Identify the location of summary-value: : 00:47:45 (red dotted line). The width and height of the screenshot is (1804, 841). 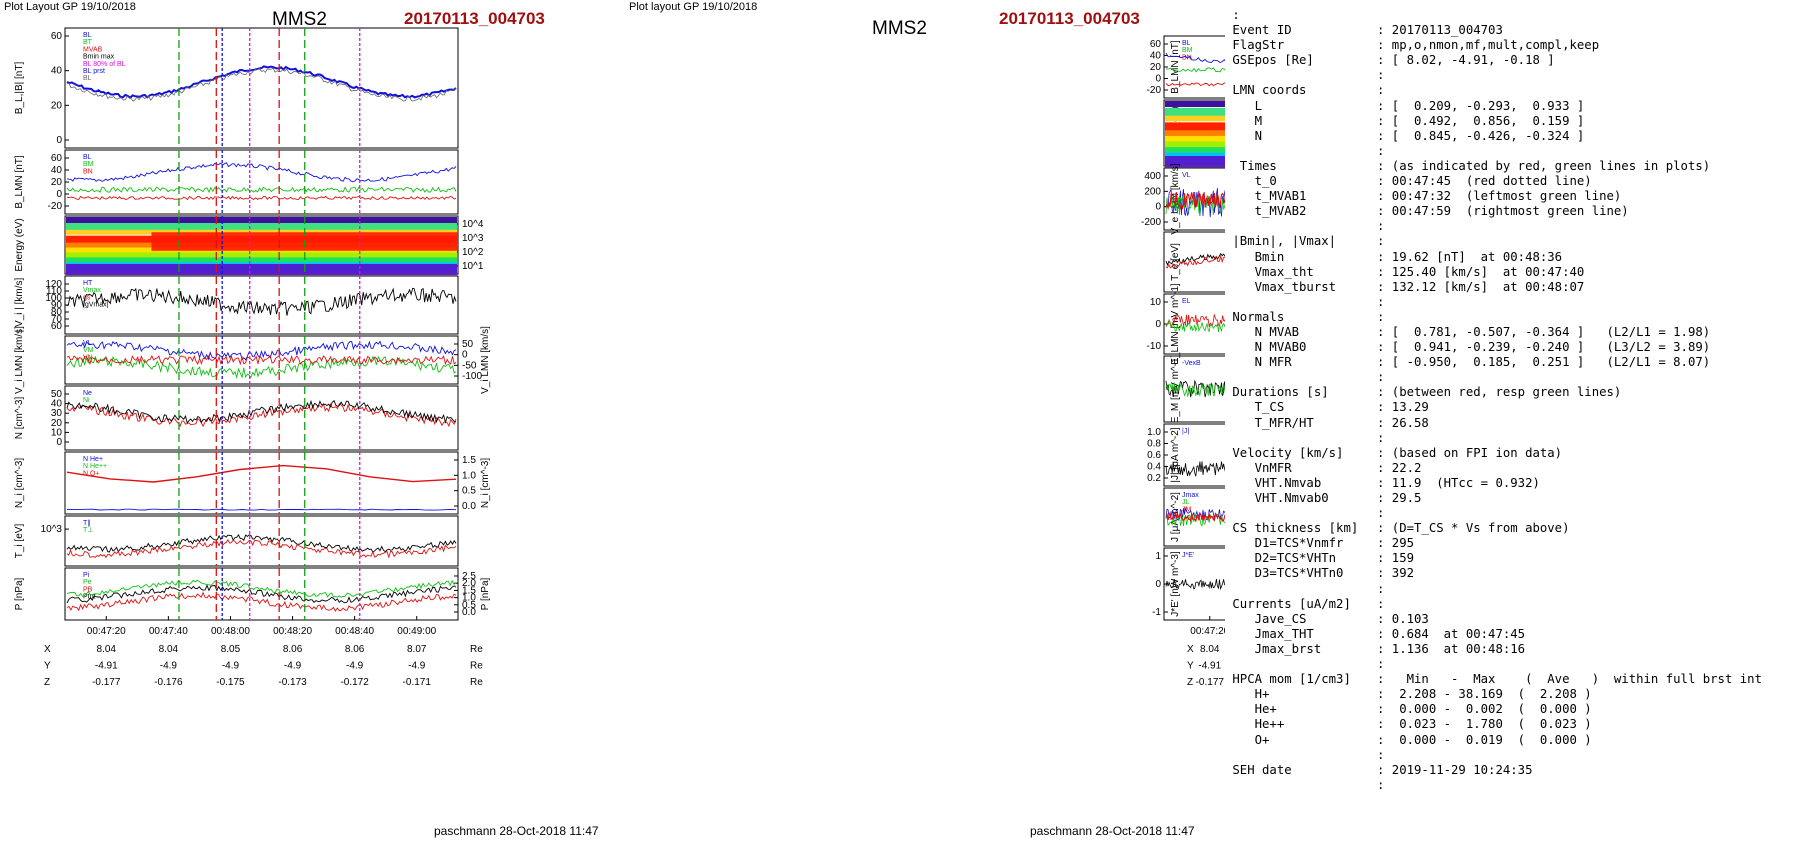
(1484, 181).